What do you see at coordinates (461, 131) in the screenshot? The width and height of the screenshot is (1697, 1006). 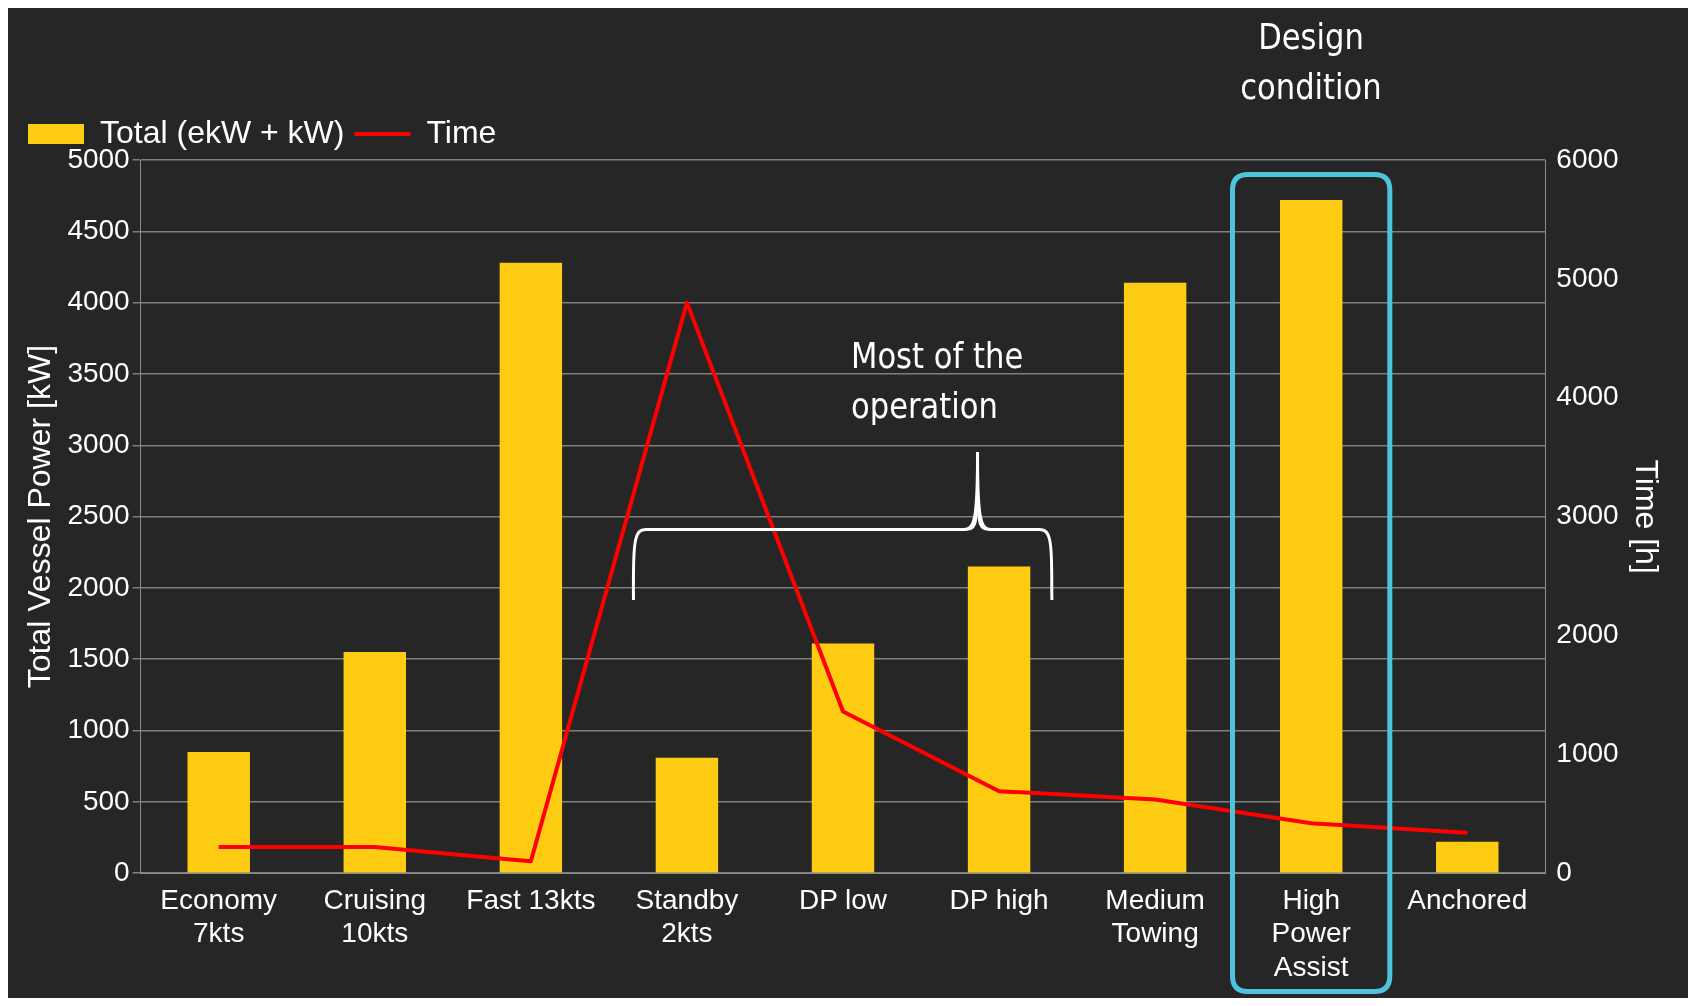 I see `legend-label: Time` at bounding box center [461, 131].